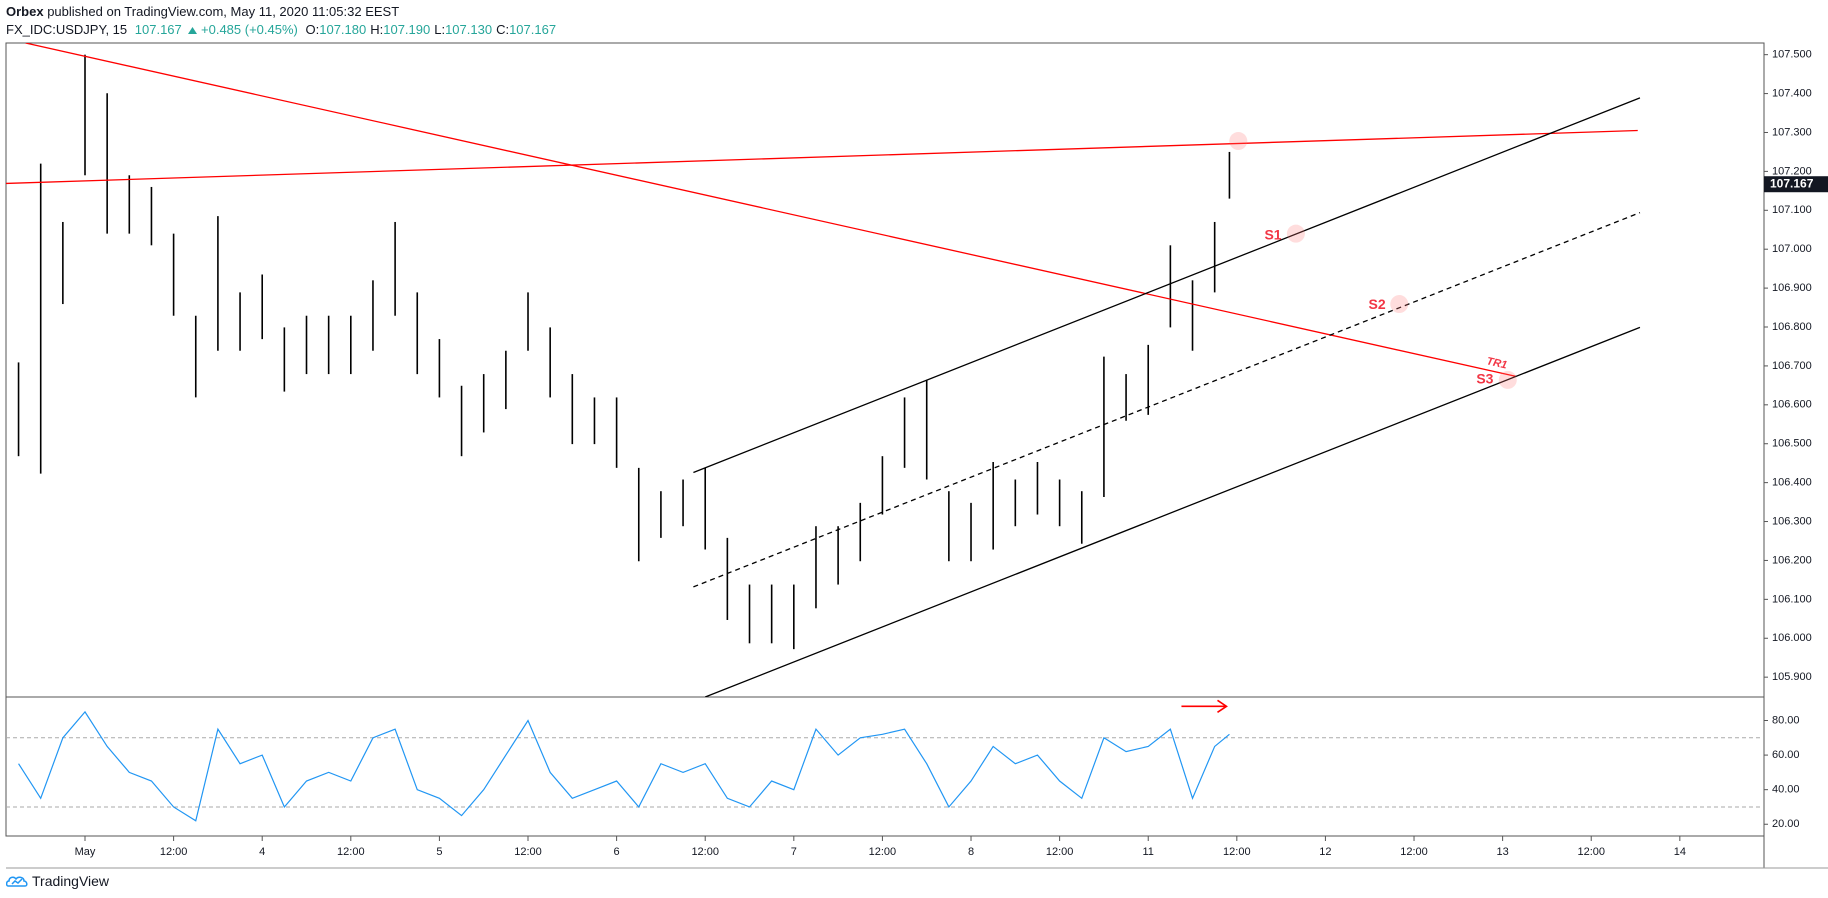  Describe the element at coordinates (439, 852) in the screenshot. I see `x-tick-label: 5` at that location.